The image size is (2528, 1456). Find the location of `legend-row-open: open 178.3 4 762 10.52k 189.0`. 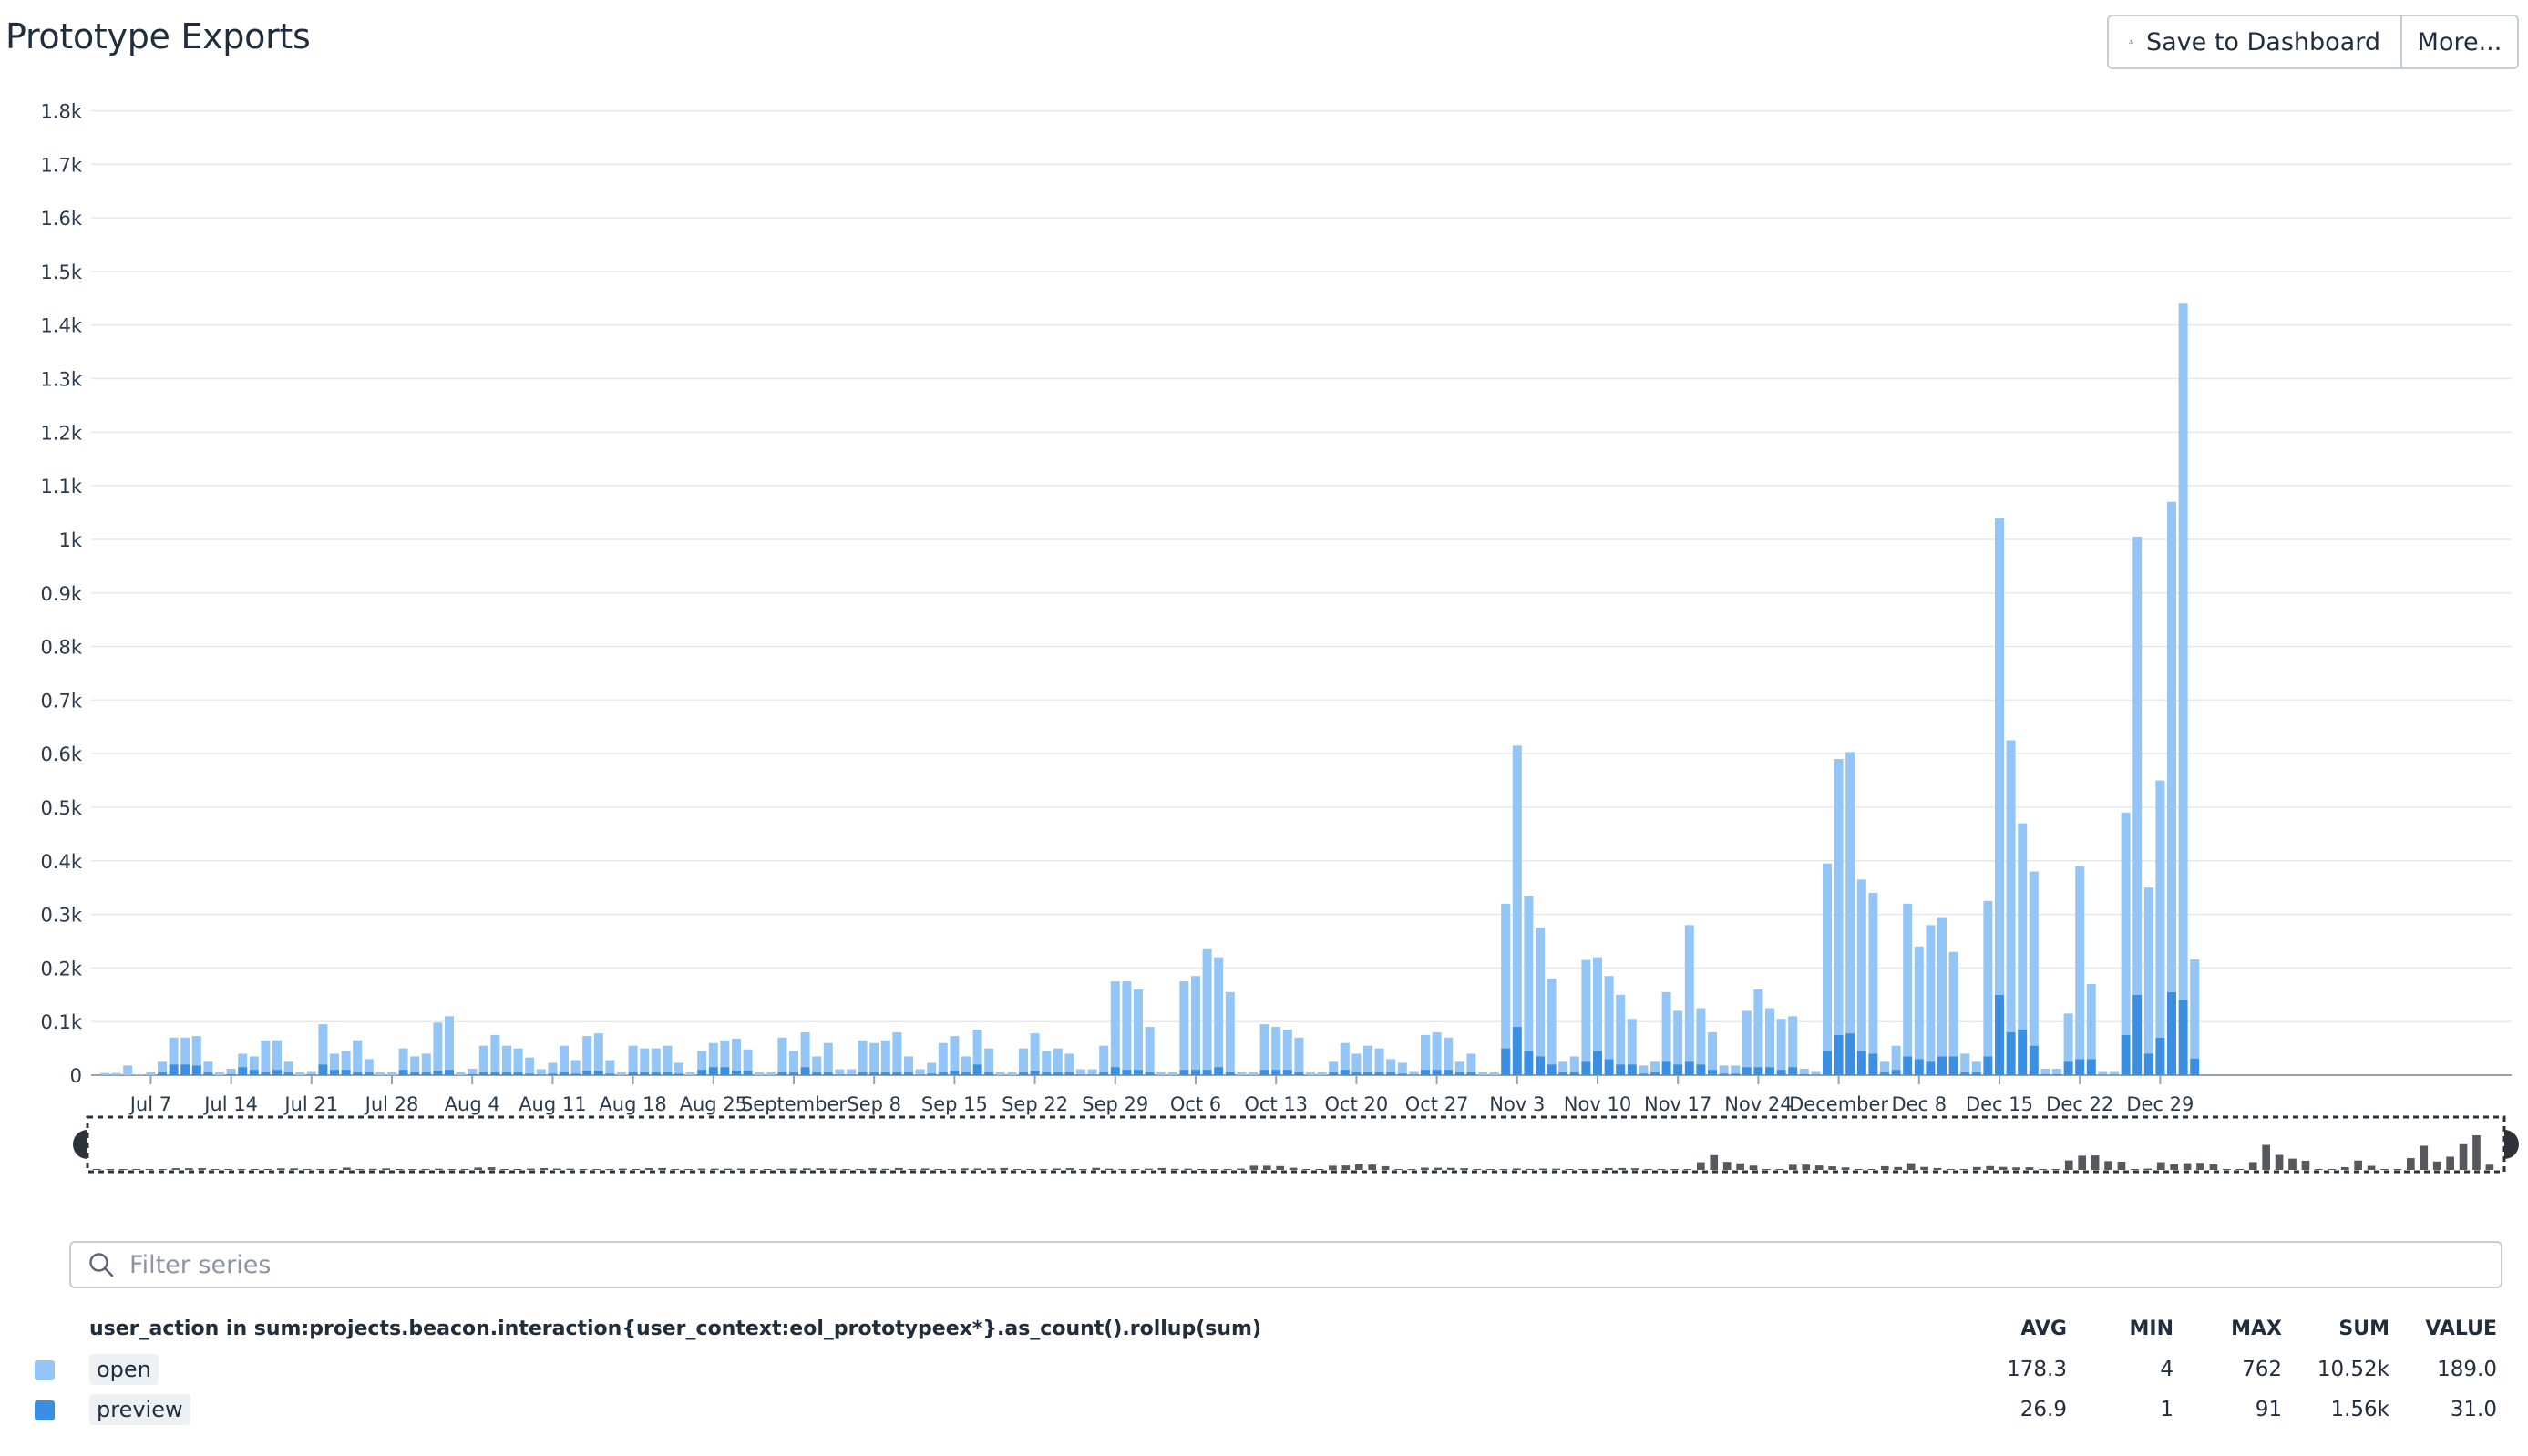

legend-row-open: open 178.3 4 762 10.52k 189.0 is located at coordinates (1264, 1370).